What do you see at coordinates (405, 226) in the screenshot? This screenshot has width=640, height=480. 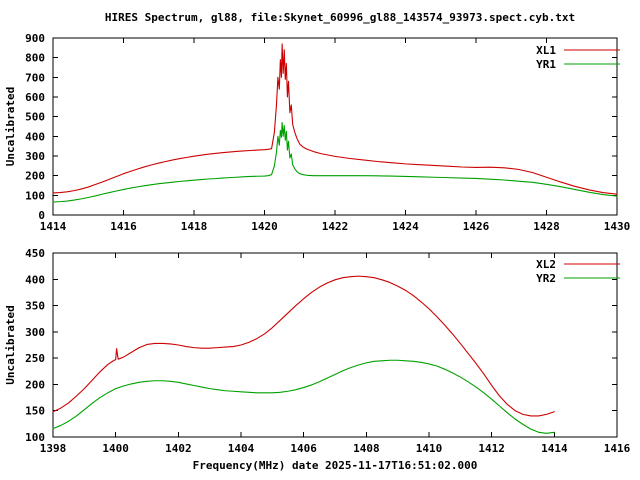 I see `x-tick-label: 1424` at bounding box center [405, 226].